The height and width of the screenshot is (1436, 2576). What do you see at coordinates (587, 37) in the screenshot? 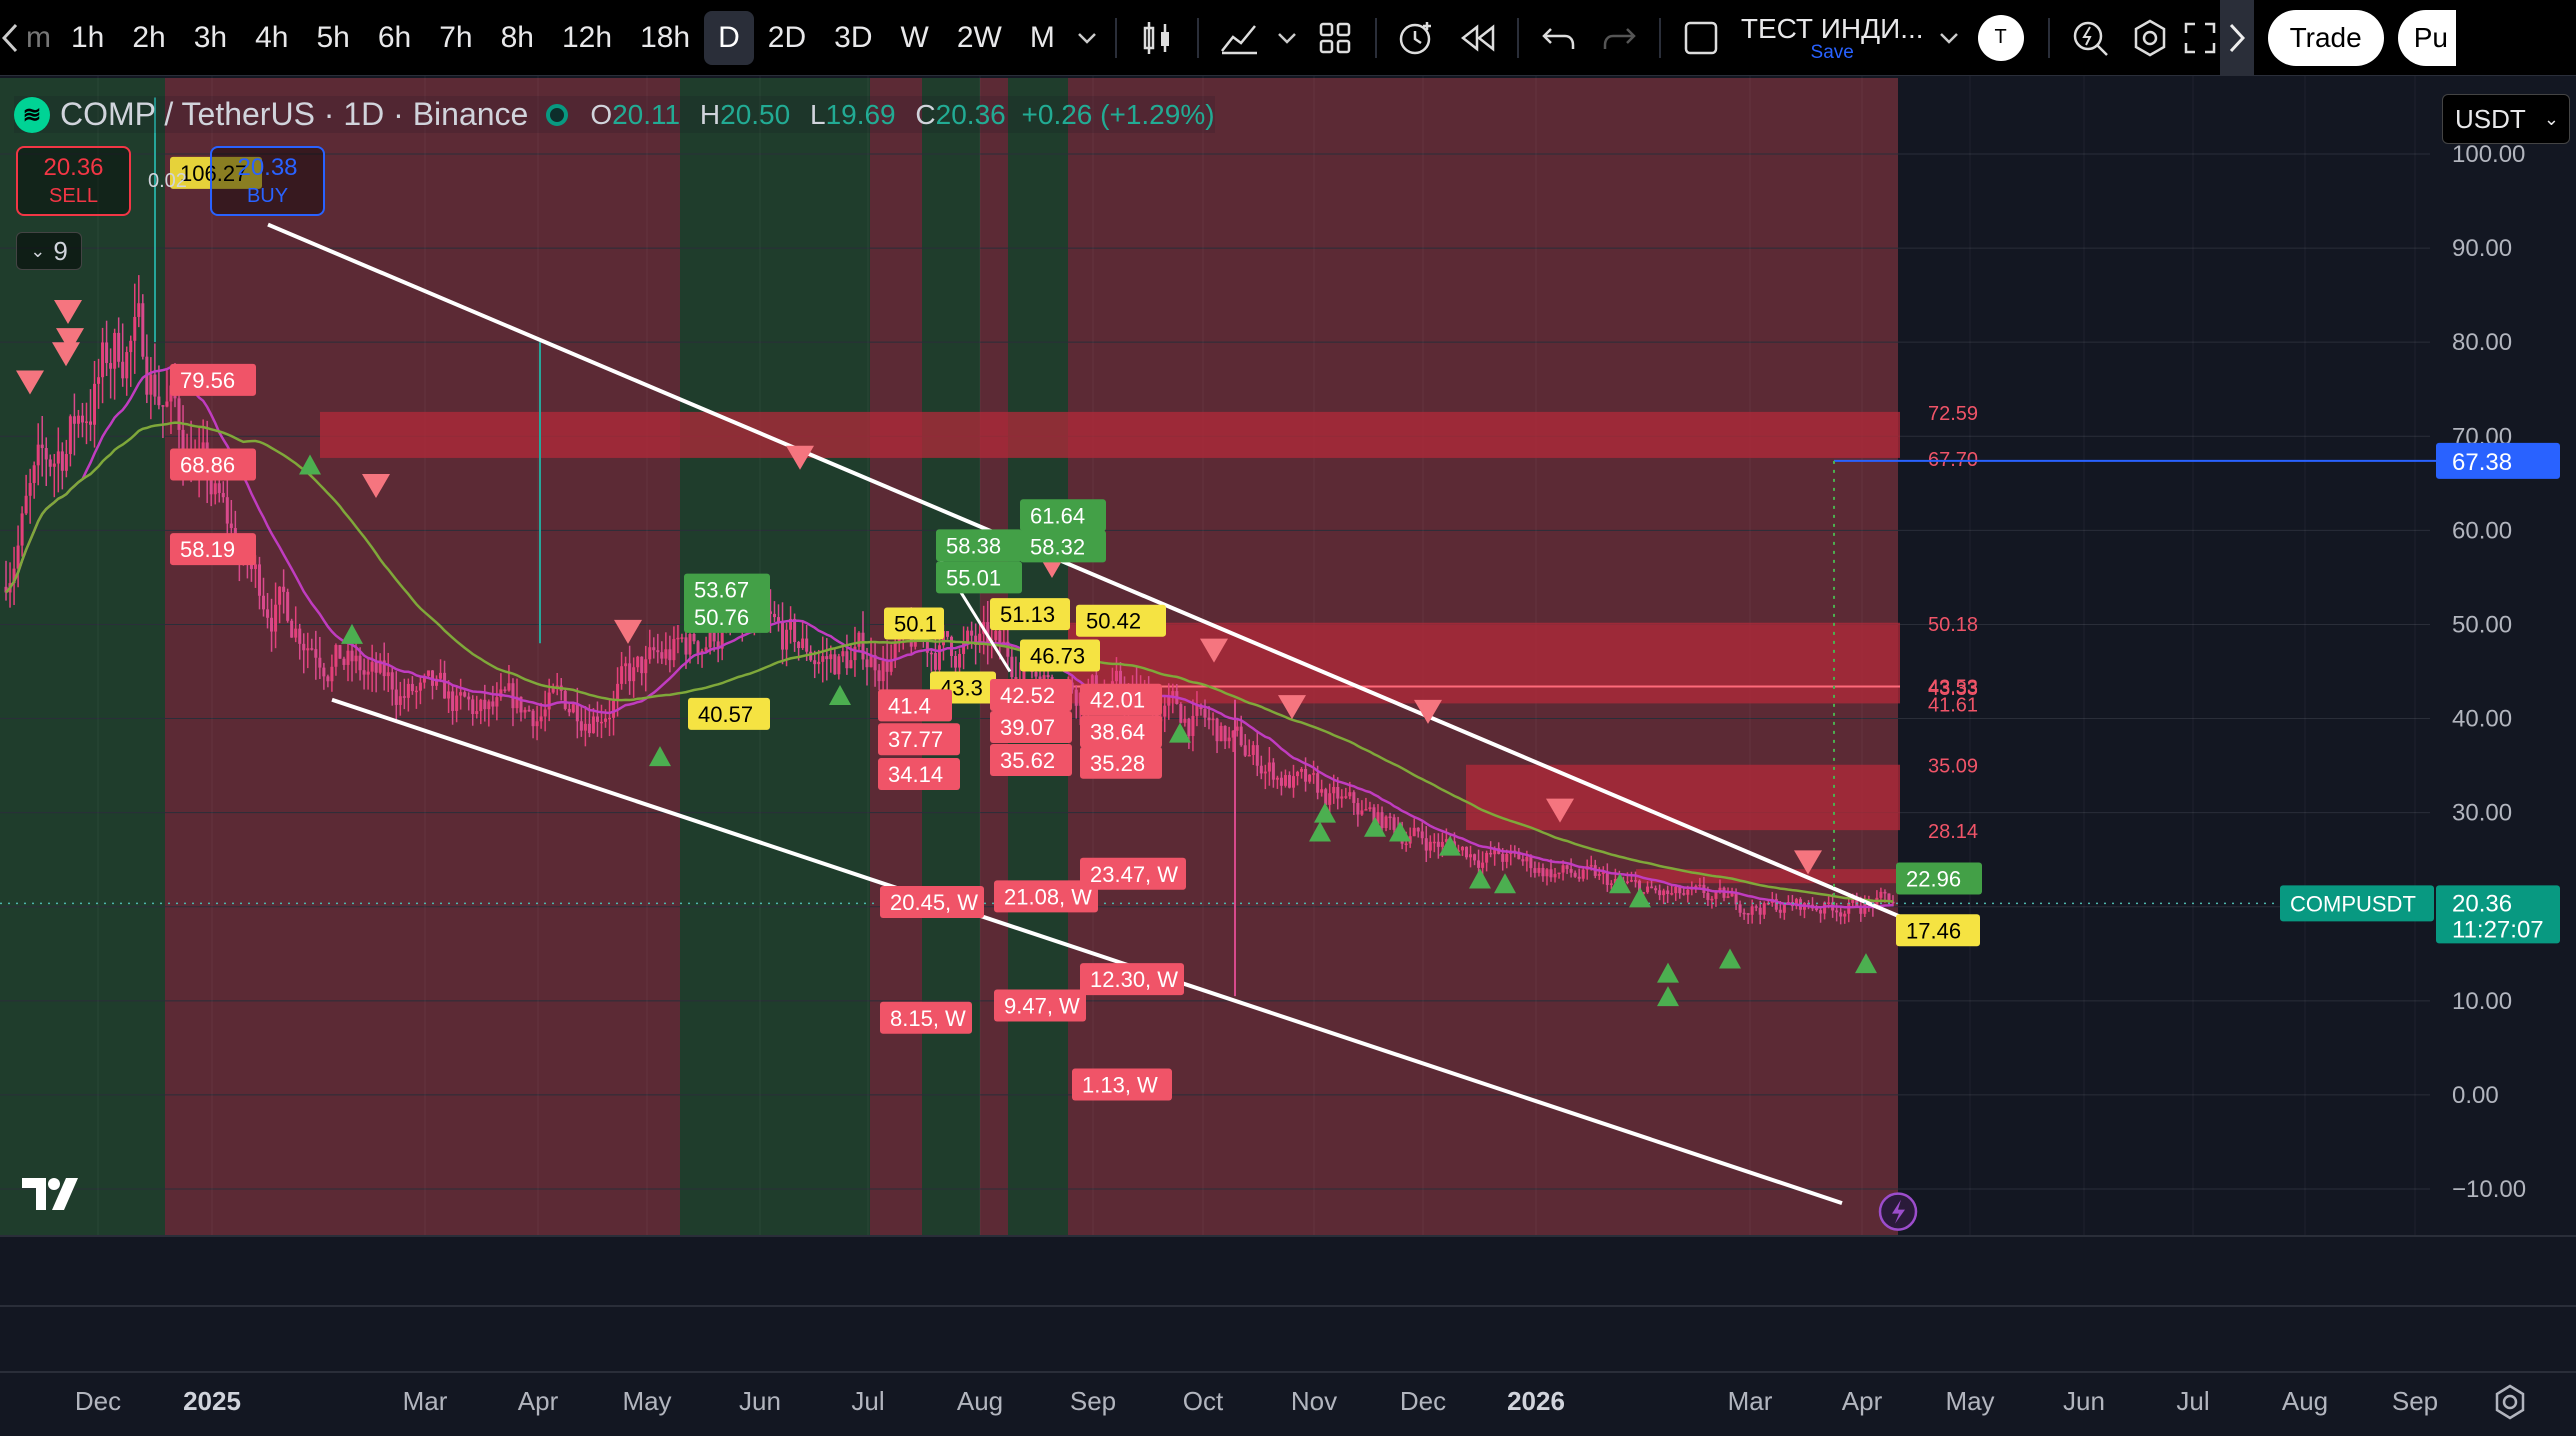
I see `interval-12h: 12h` at bounding box center [587, 37].